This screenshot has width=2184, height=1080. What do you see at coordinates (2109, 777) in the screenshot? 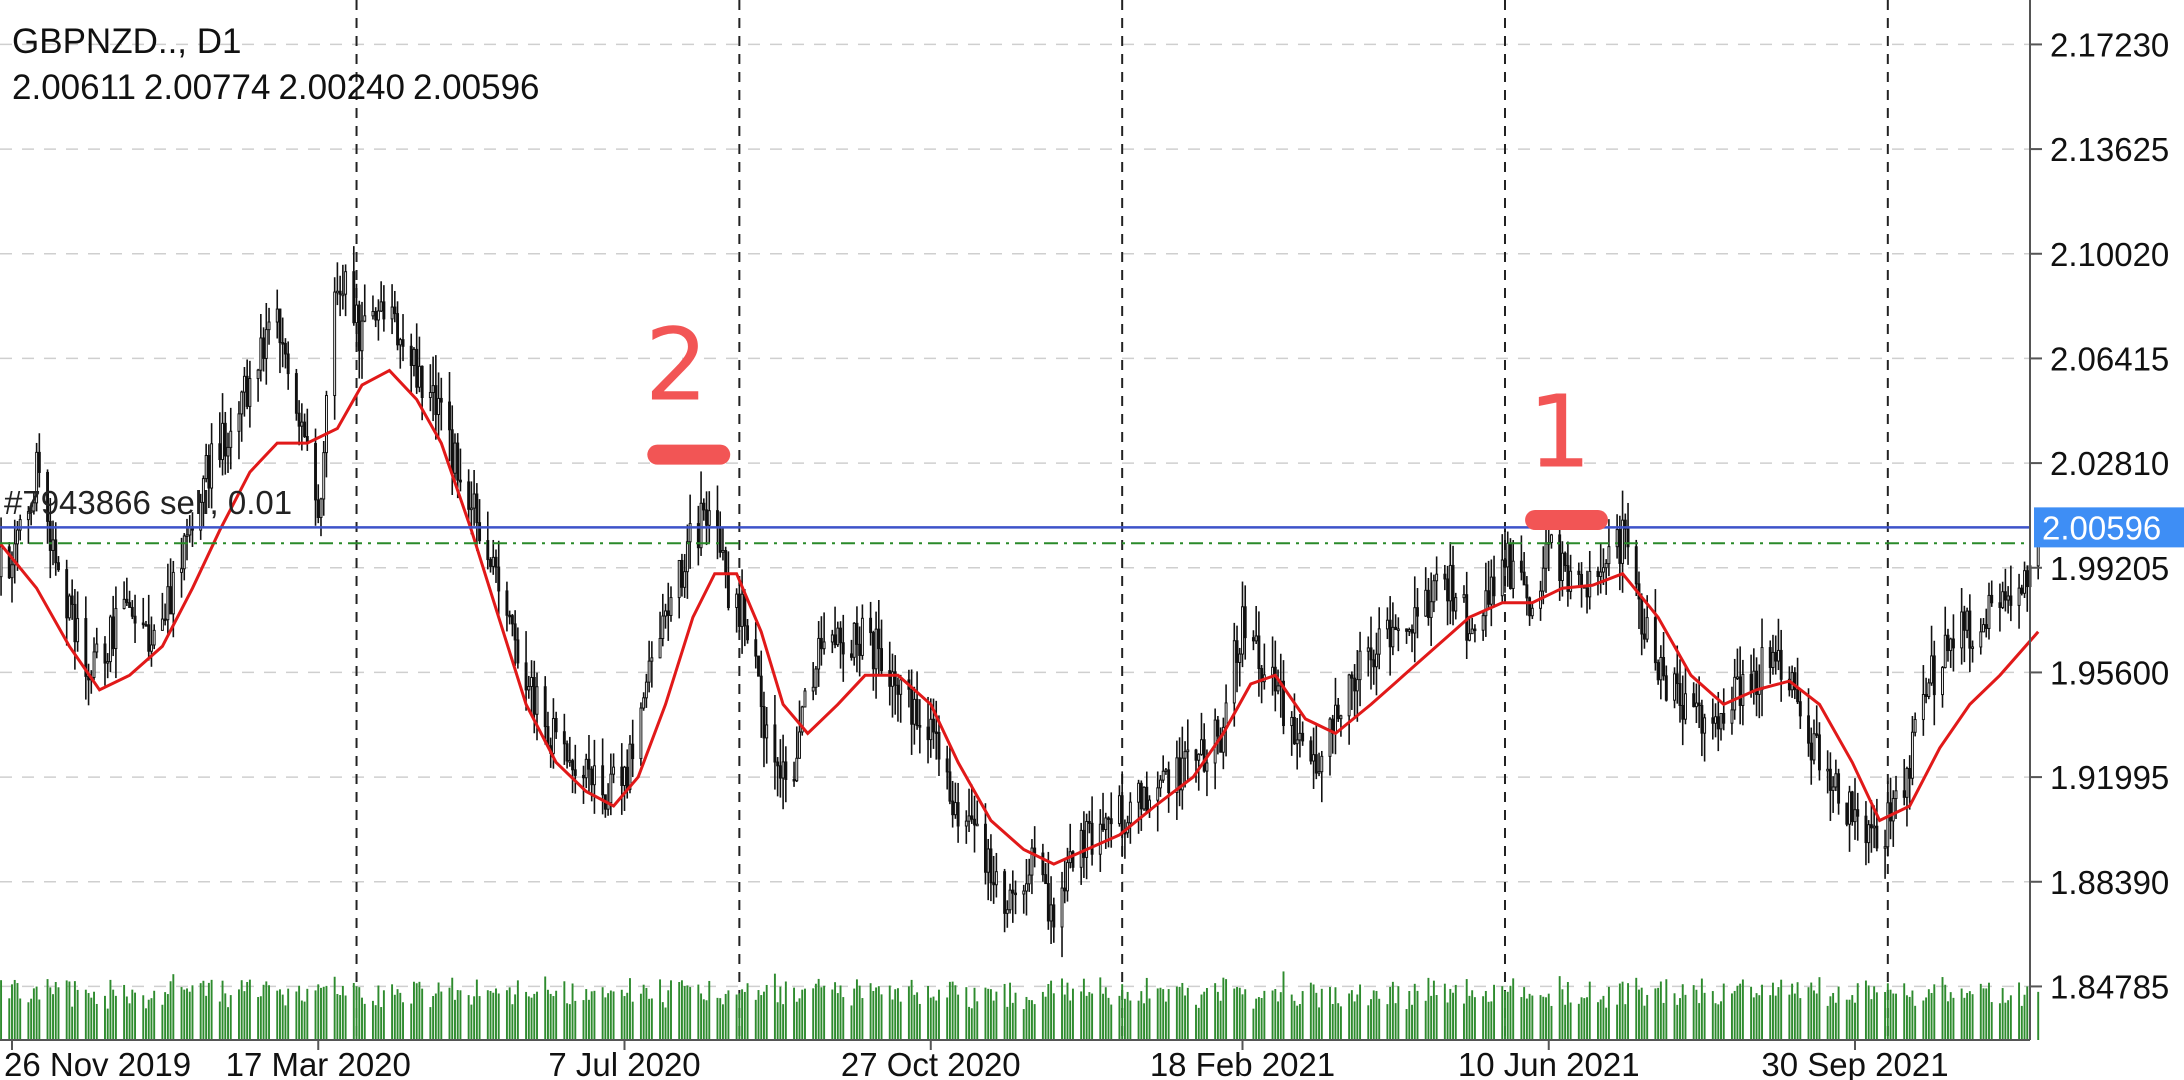
I see `y-tick-label: 1.91995` at bounding box center [2109, 777].